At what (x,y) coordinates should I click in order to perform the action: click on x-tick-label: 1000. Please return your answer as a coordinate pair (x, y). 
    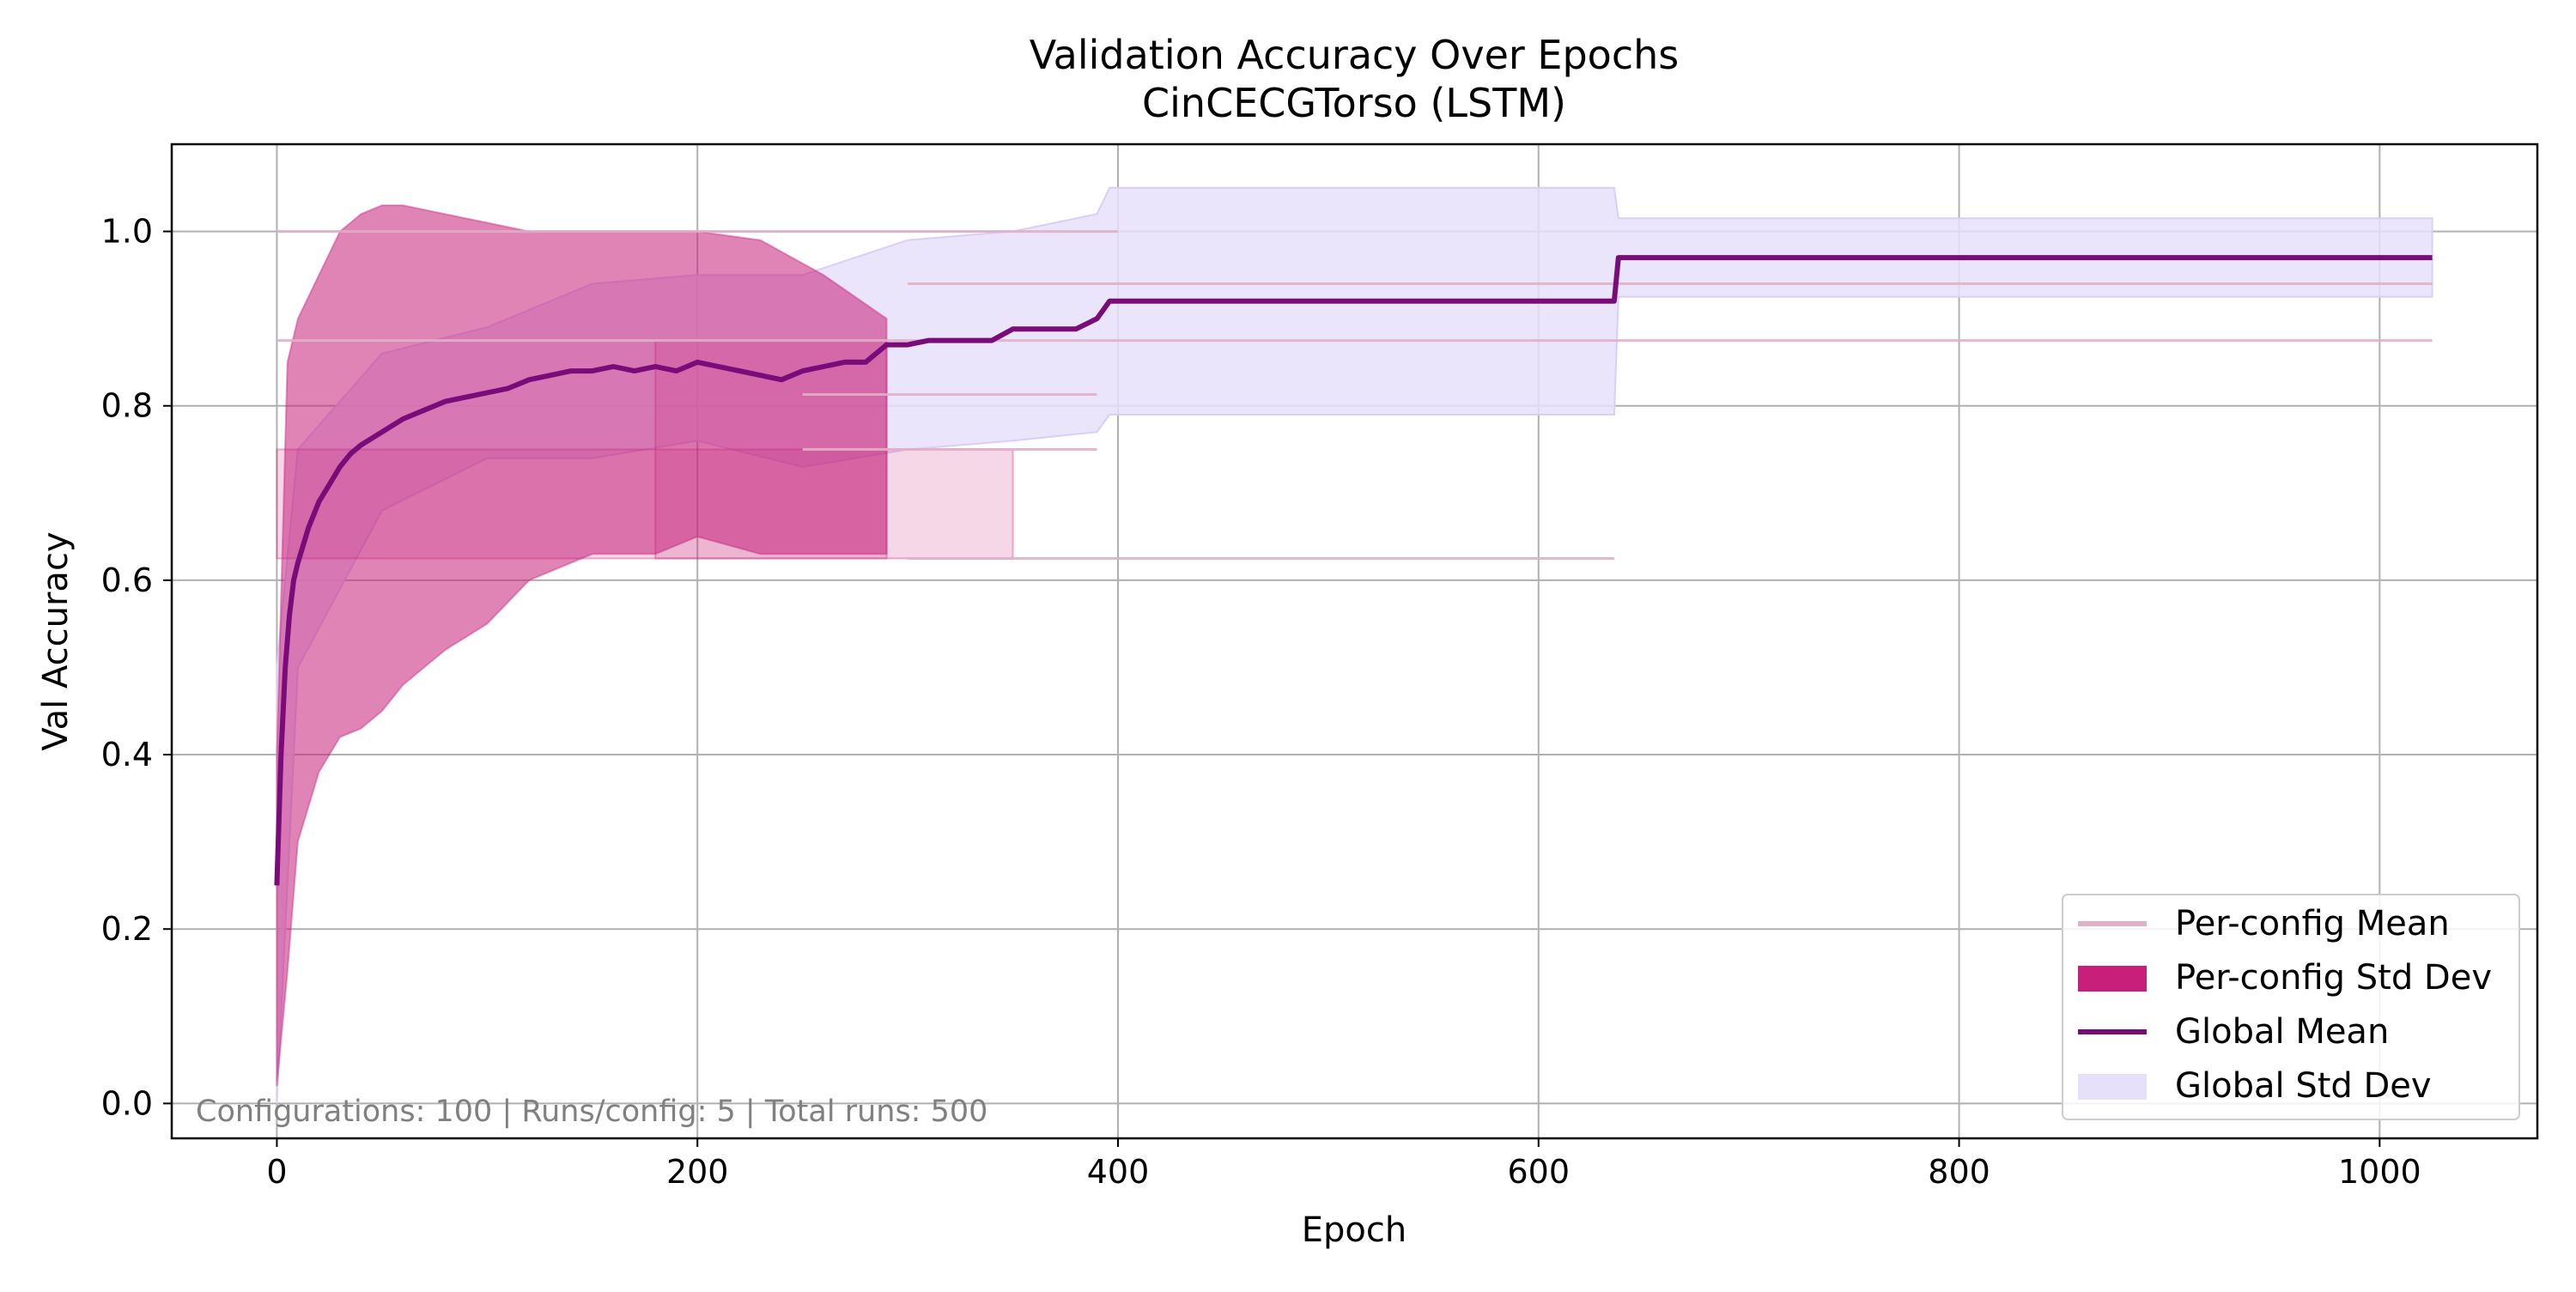
    Looking at the image, I should click on (2379, 1172).